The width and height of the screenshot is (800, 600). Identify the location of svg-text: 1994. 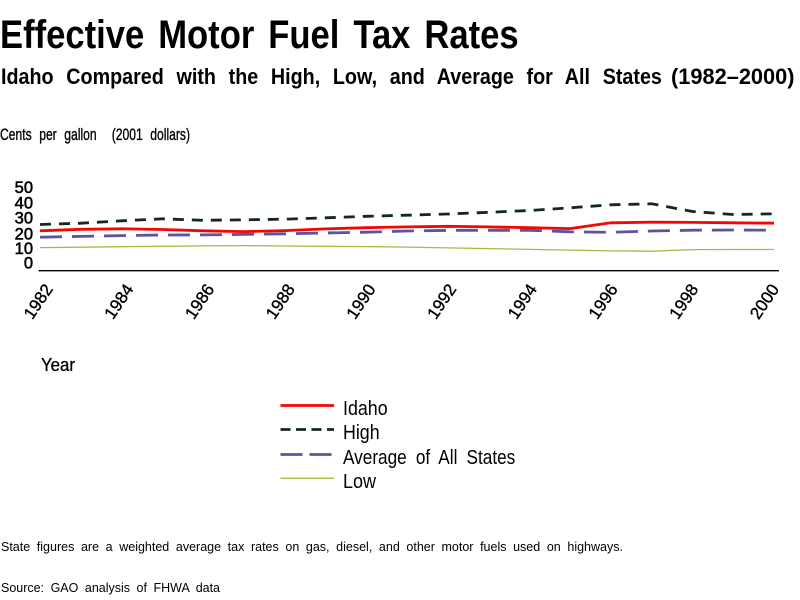
(522, 302).